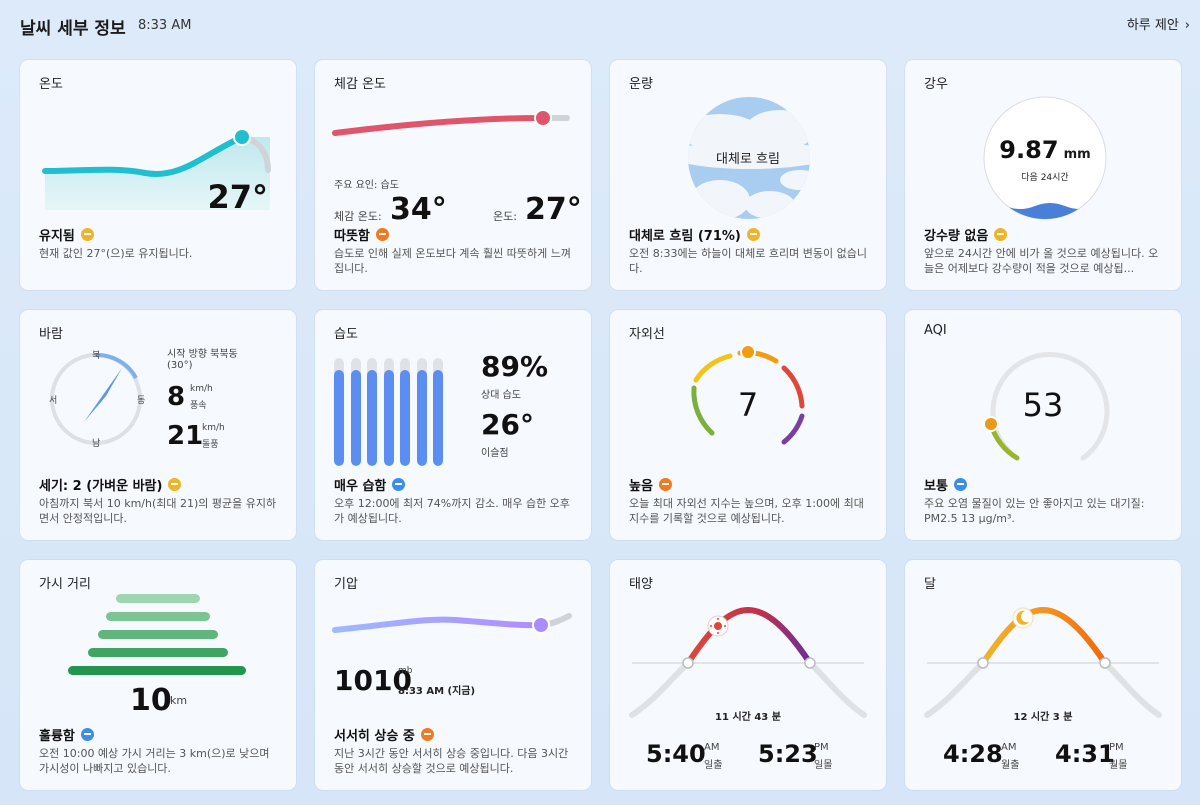 The height and width of the screenshot is (805, 1200). Describe the element at coordinates (346, 334) in the screenshot. I see `humidity-title: 습도` at that location.